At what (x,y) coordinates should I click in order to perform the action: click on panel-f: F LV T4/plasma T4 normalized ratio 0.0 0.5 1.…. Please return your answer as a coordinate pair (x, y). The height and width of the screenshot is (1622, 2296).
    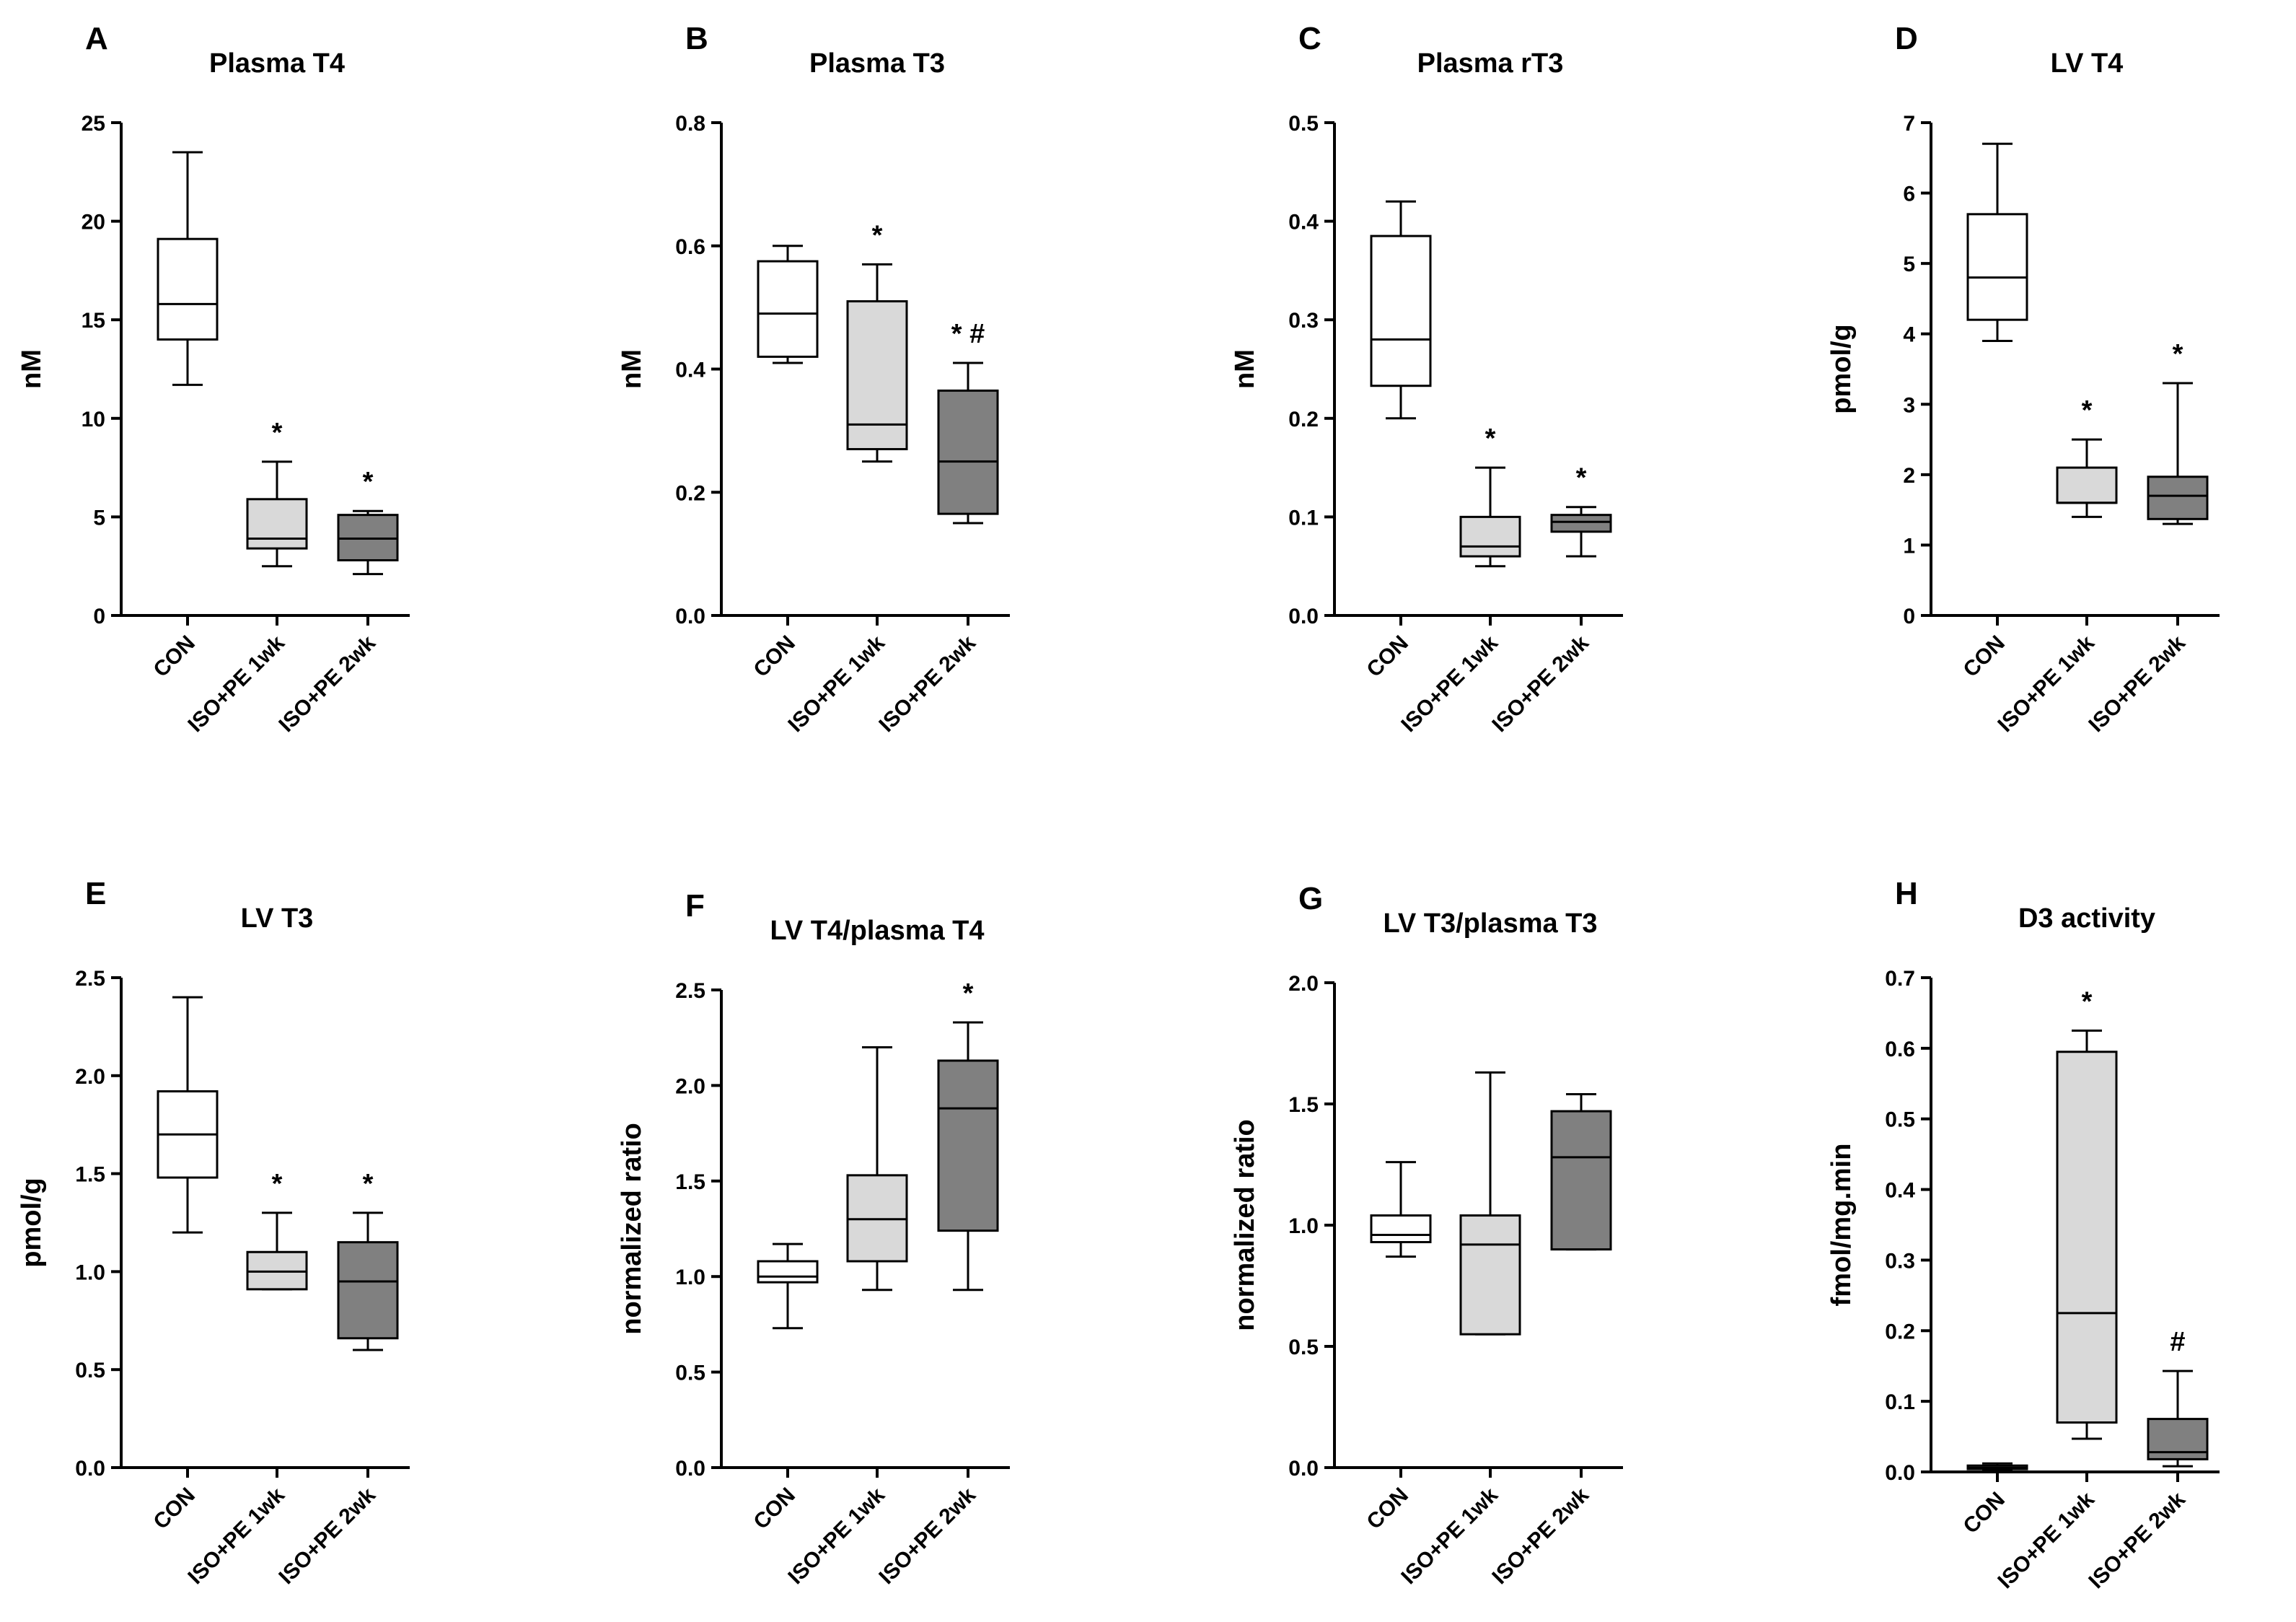
    Looking at the image, I should click on (813, 1238).